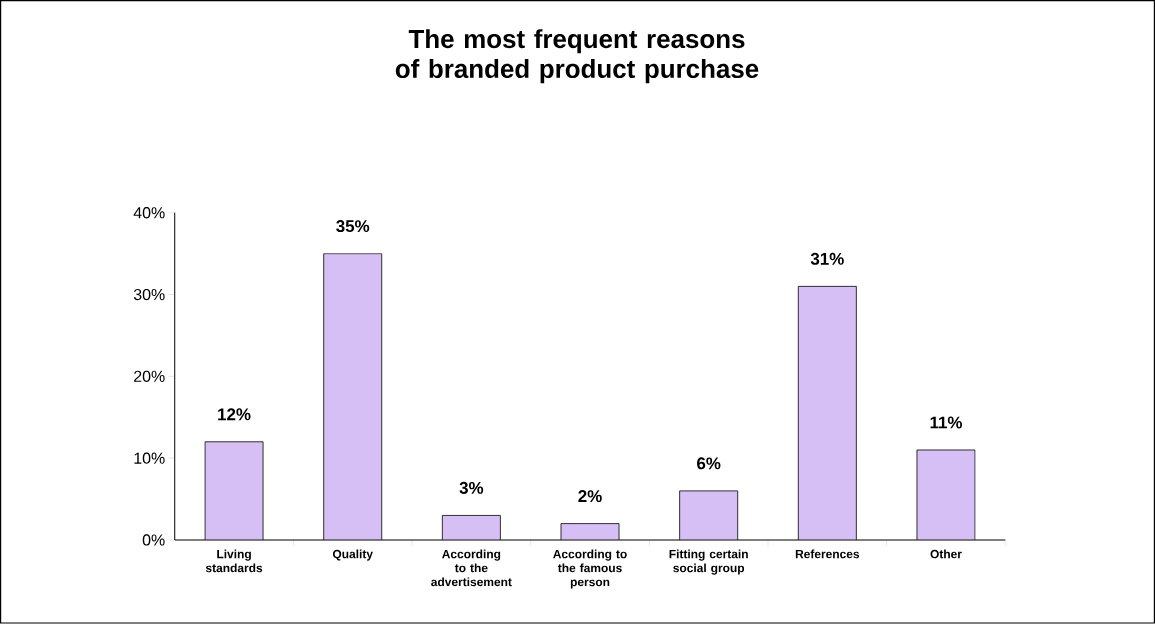  What do you see at coordinates (149, 458) in the screenshot?
I see `y-tick-label: 10%` at bounding box center [149, 458].